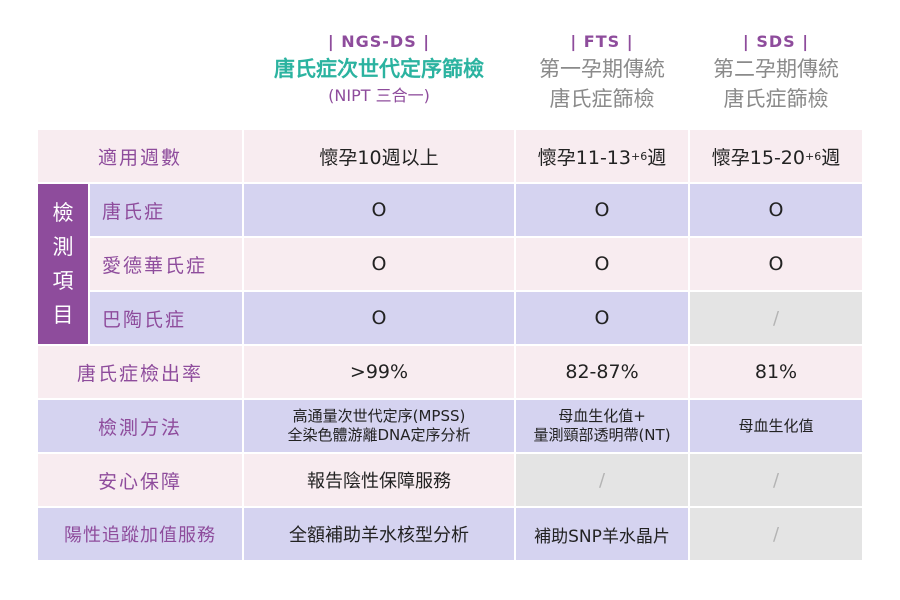 The height and width of the screenshot is (600, 900). I want to click on cell-weeks-fts: 懷孕11-13 +6 週, so click(602, 156).